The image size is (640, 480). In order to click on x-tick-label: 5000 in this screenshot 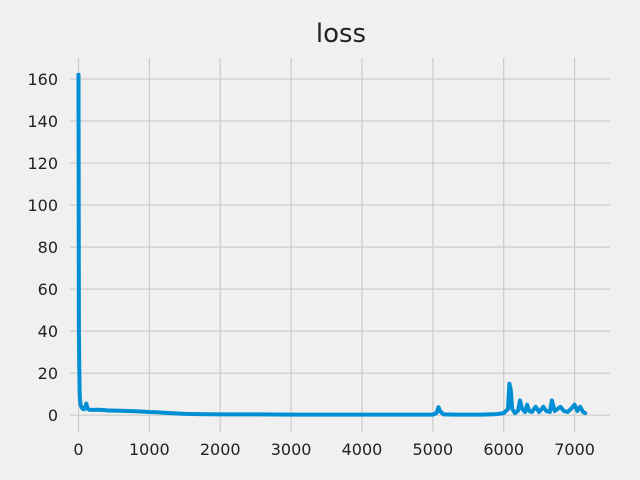, I will do `click(432, 449)`.